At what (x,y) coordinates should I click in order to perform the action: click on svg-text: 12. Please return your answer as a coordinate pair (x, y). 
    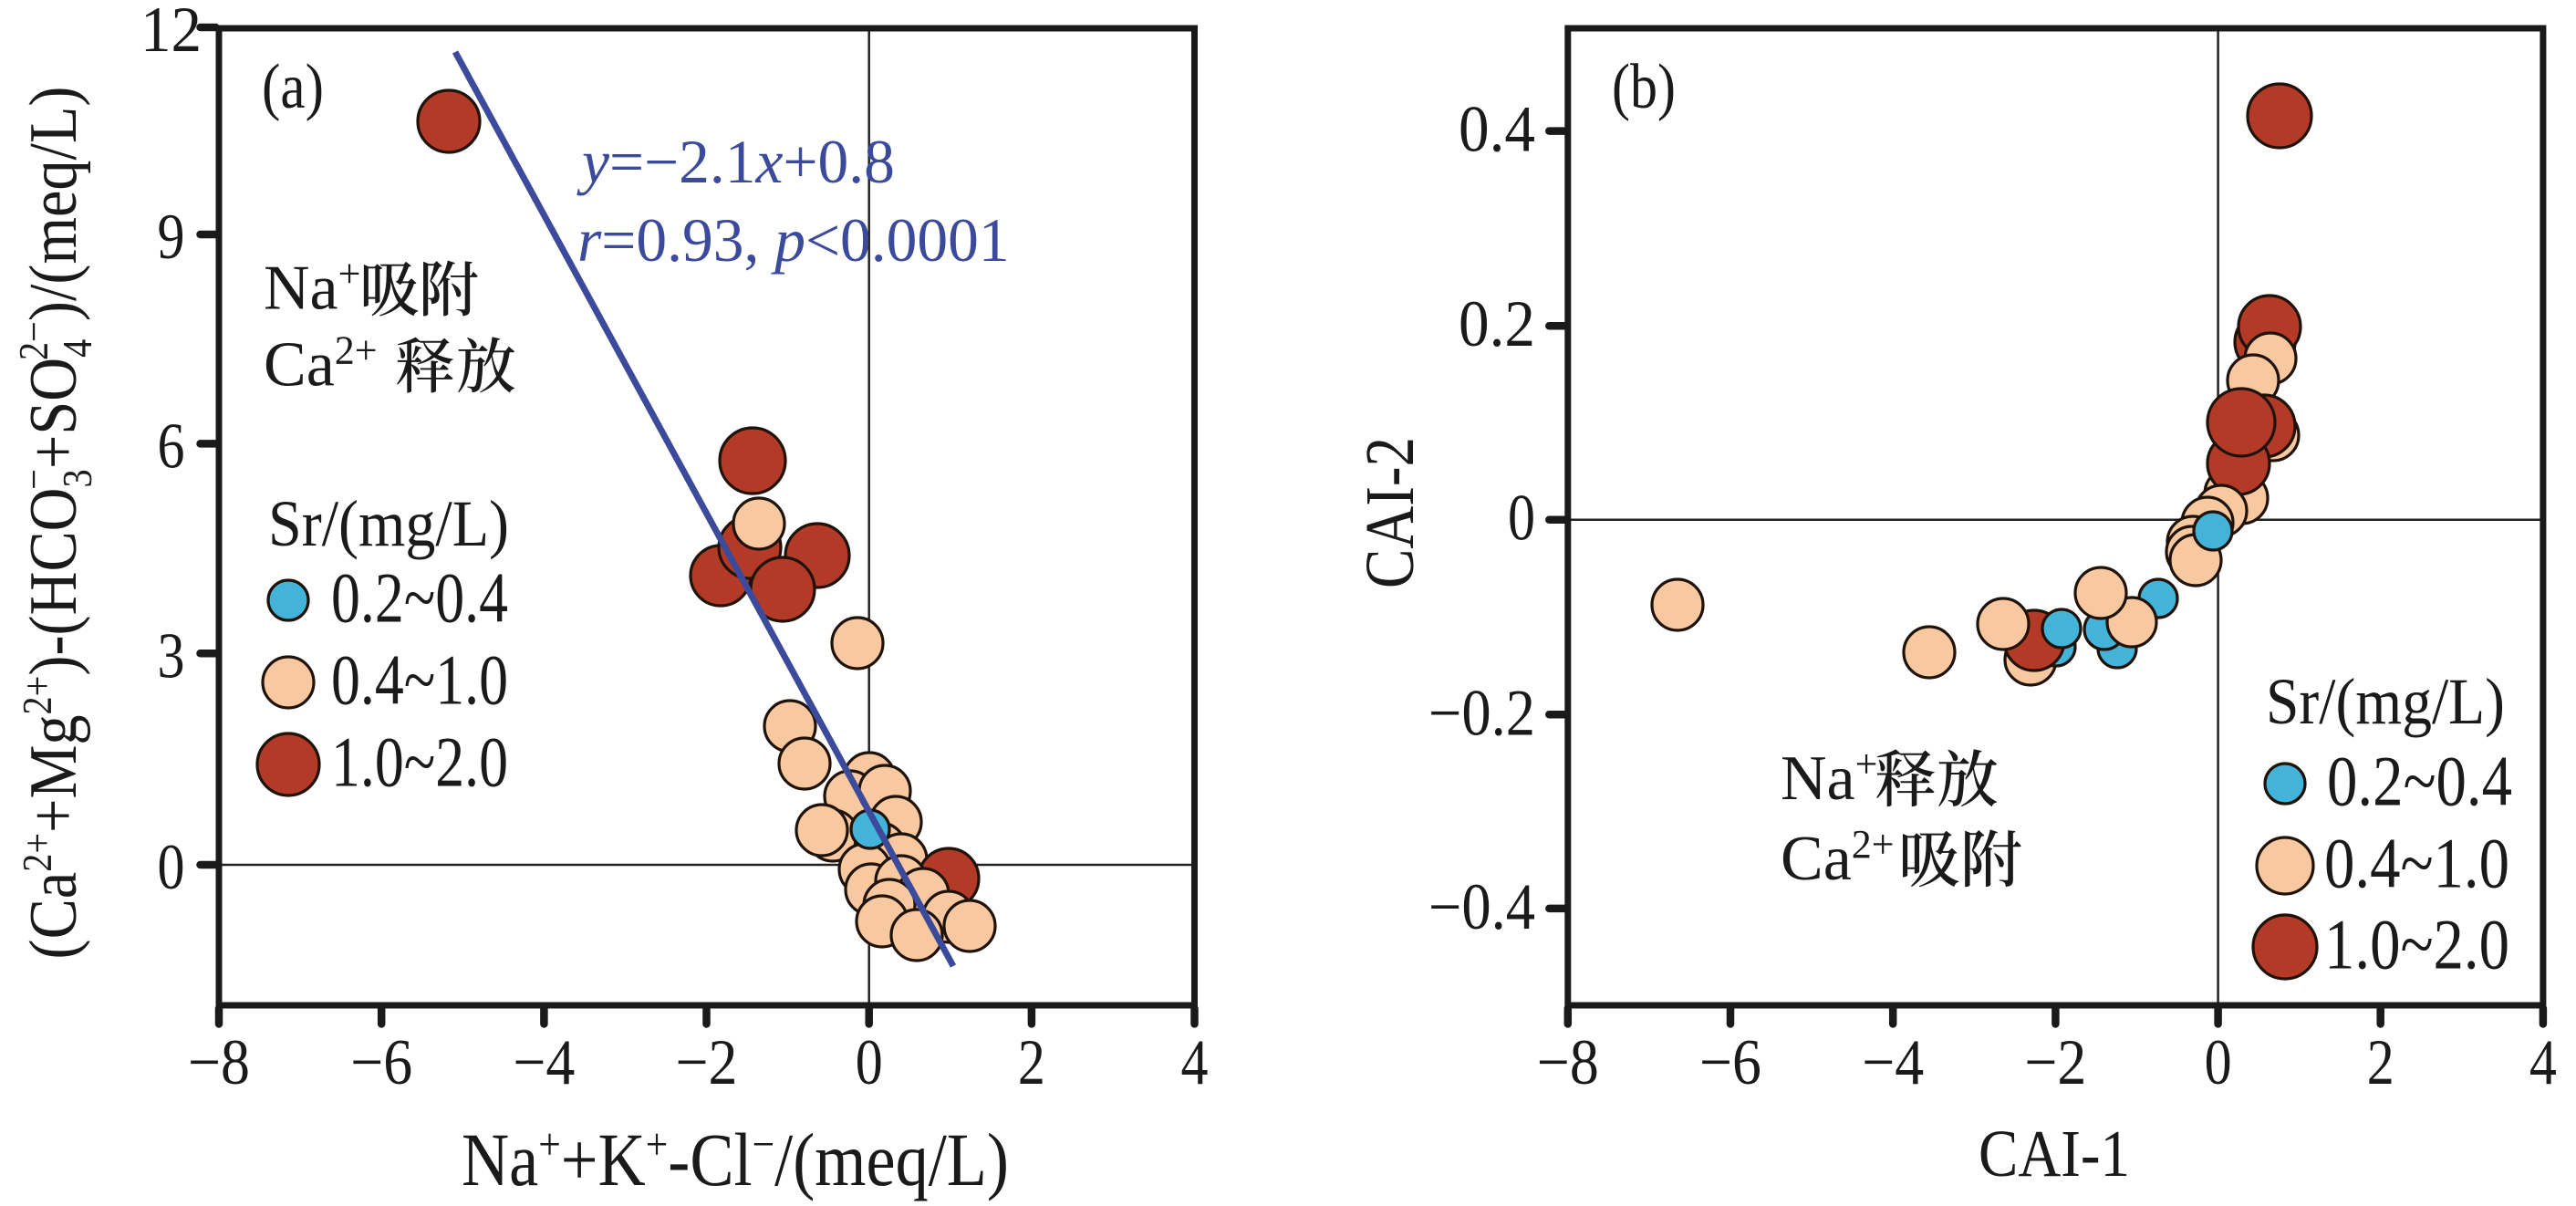
    Looking at the image, I should click on (171, 33).